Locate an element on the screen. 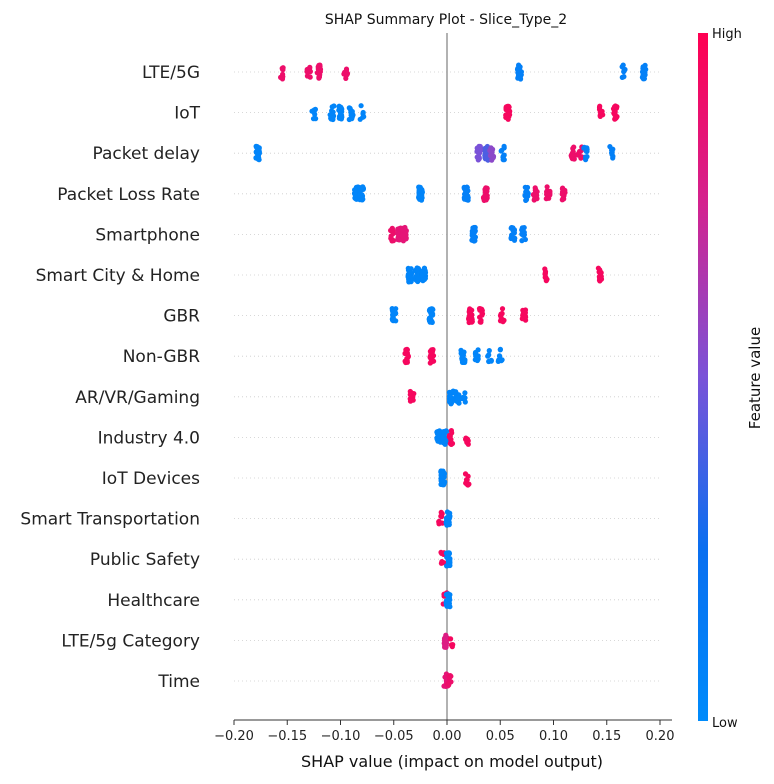  x-axis-label: SHAP value (impact on model output) is located at coordinates (452, 761).